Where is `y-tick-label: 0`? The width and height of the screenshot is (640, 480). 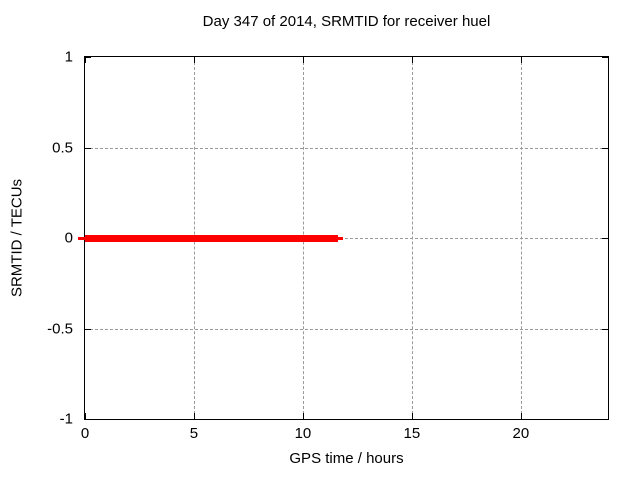 y-tick-label: 0 is located at coordinates (68, 238).